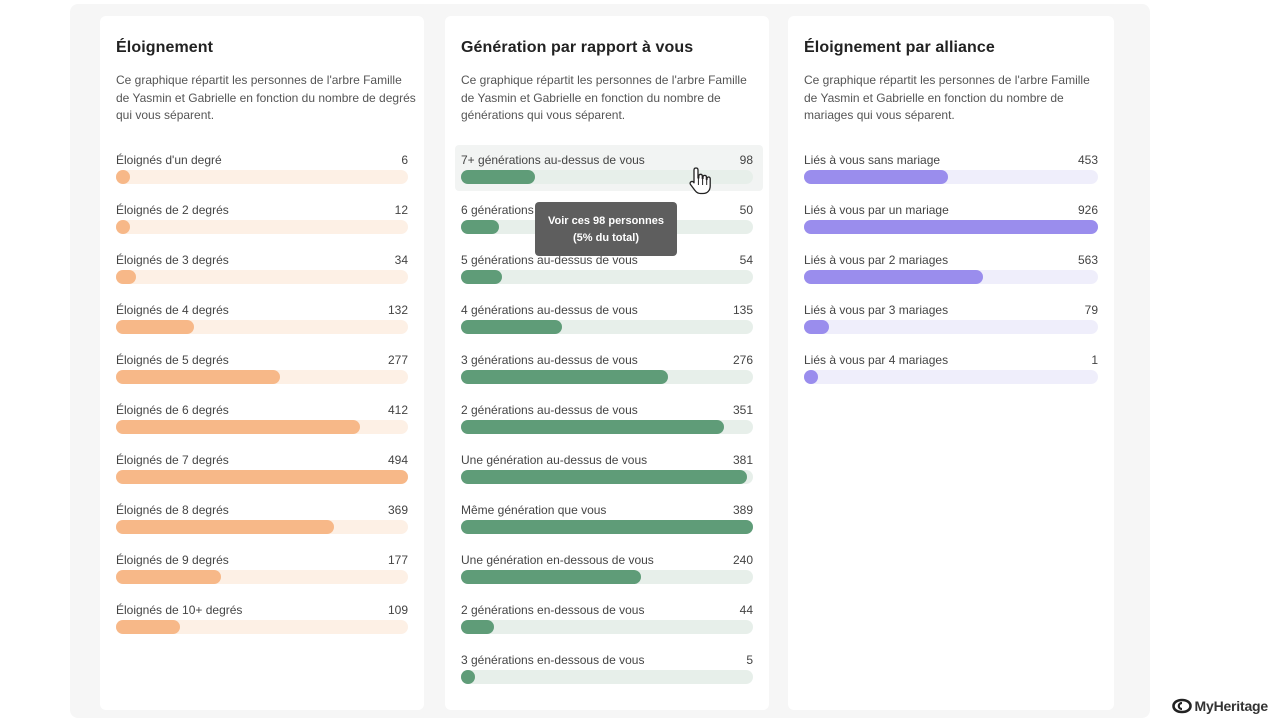  What do you see at coordinates (397, 459) in the screenshot?
I see `bar-count: 494` at bounding box center [397, 459].